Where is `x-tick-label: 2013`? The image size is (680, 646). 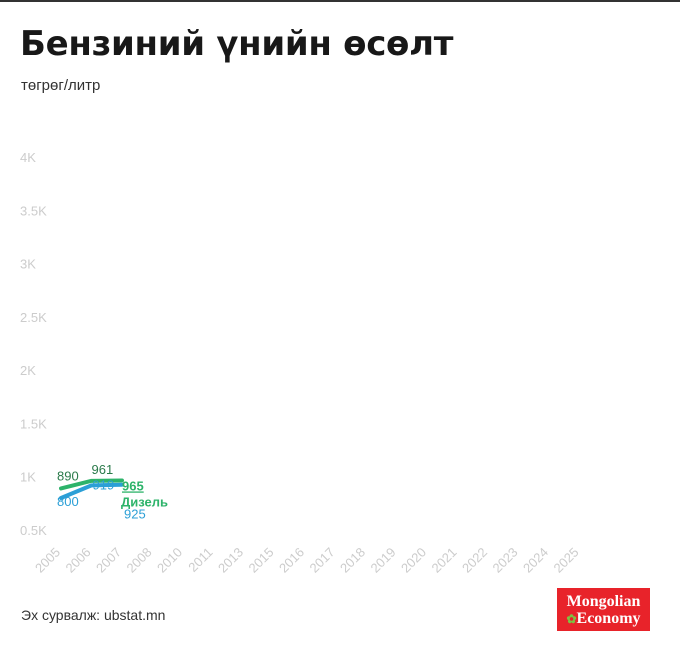 x-tick-label: 2013 is located at coordinates (230, 560).